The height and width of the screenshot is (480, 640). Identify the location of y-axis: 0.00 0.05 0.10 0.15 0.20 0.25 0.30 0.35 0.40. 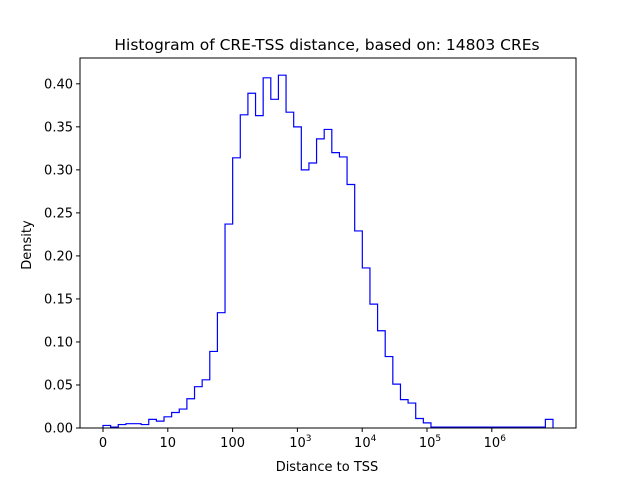
(62, 257).